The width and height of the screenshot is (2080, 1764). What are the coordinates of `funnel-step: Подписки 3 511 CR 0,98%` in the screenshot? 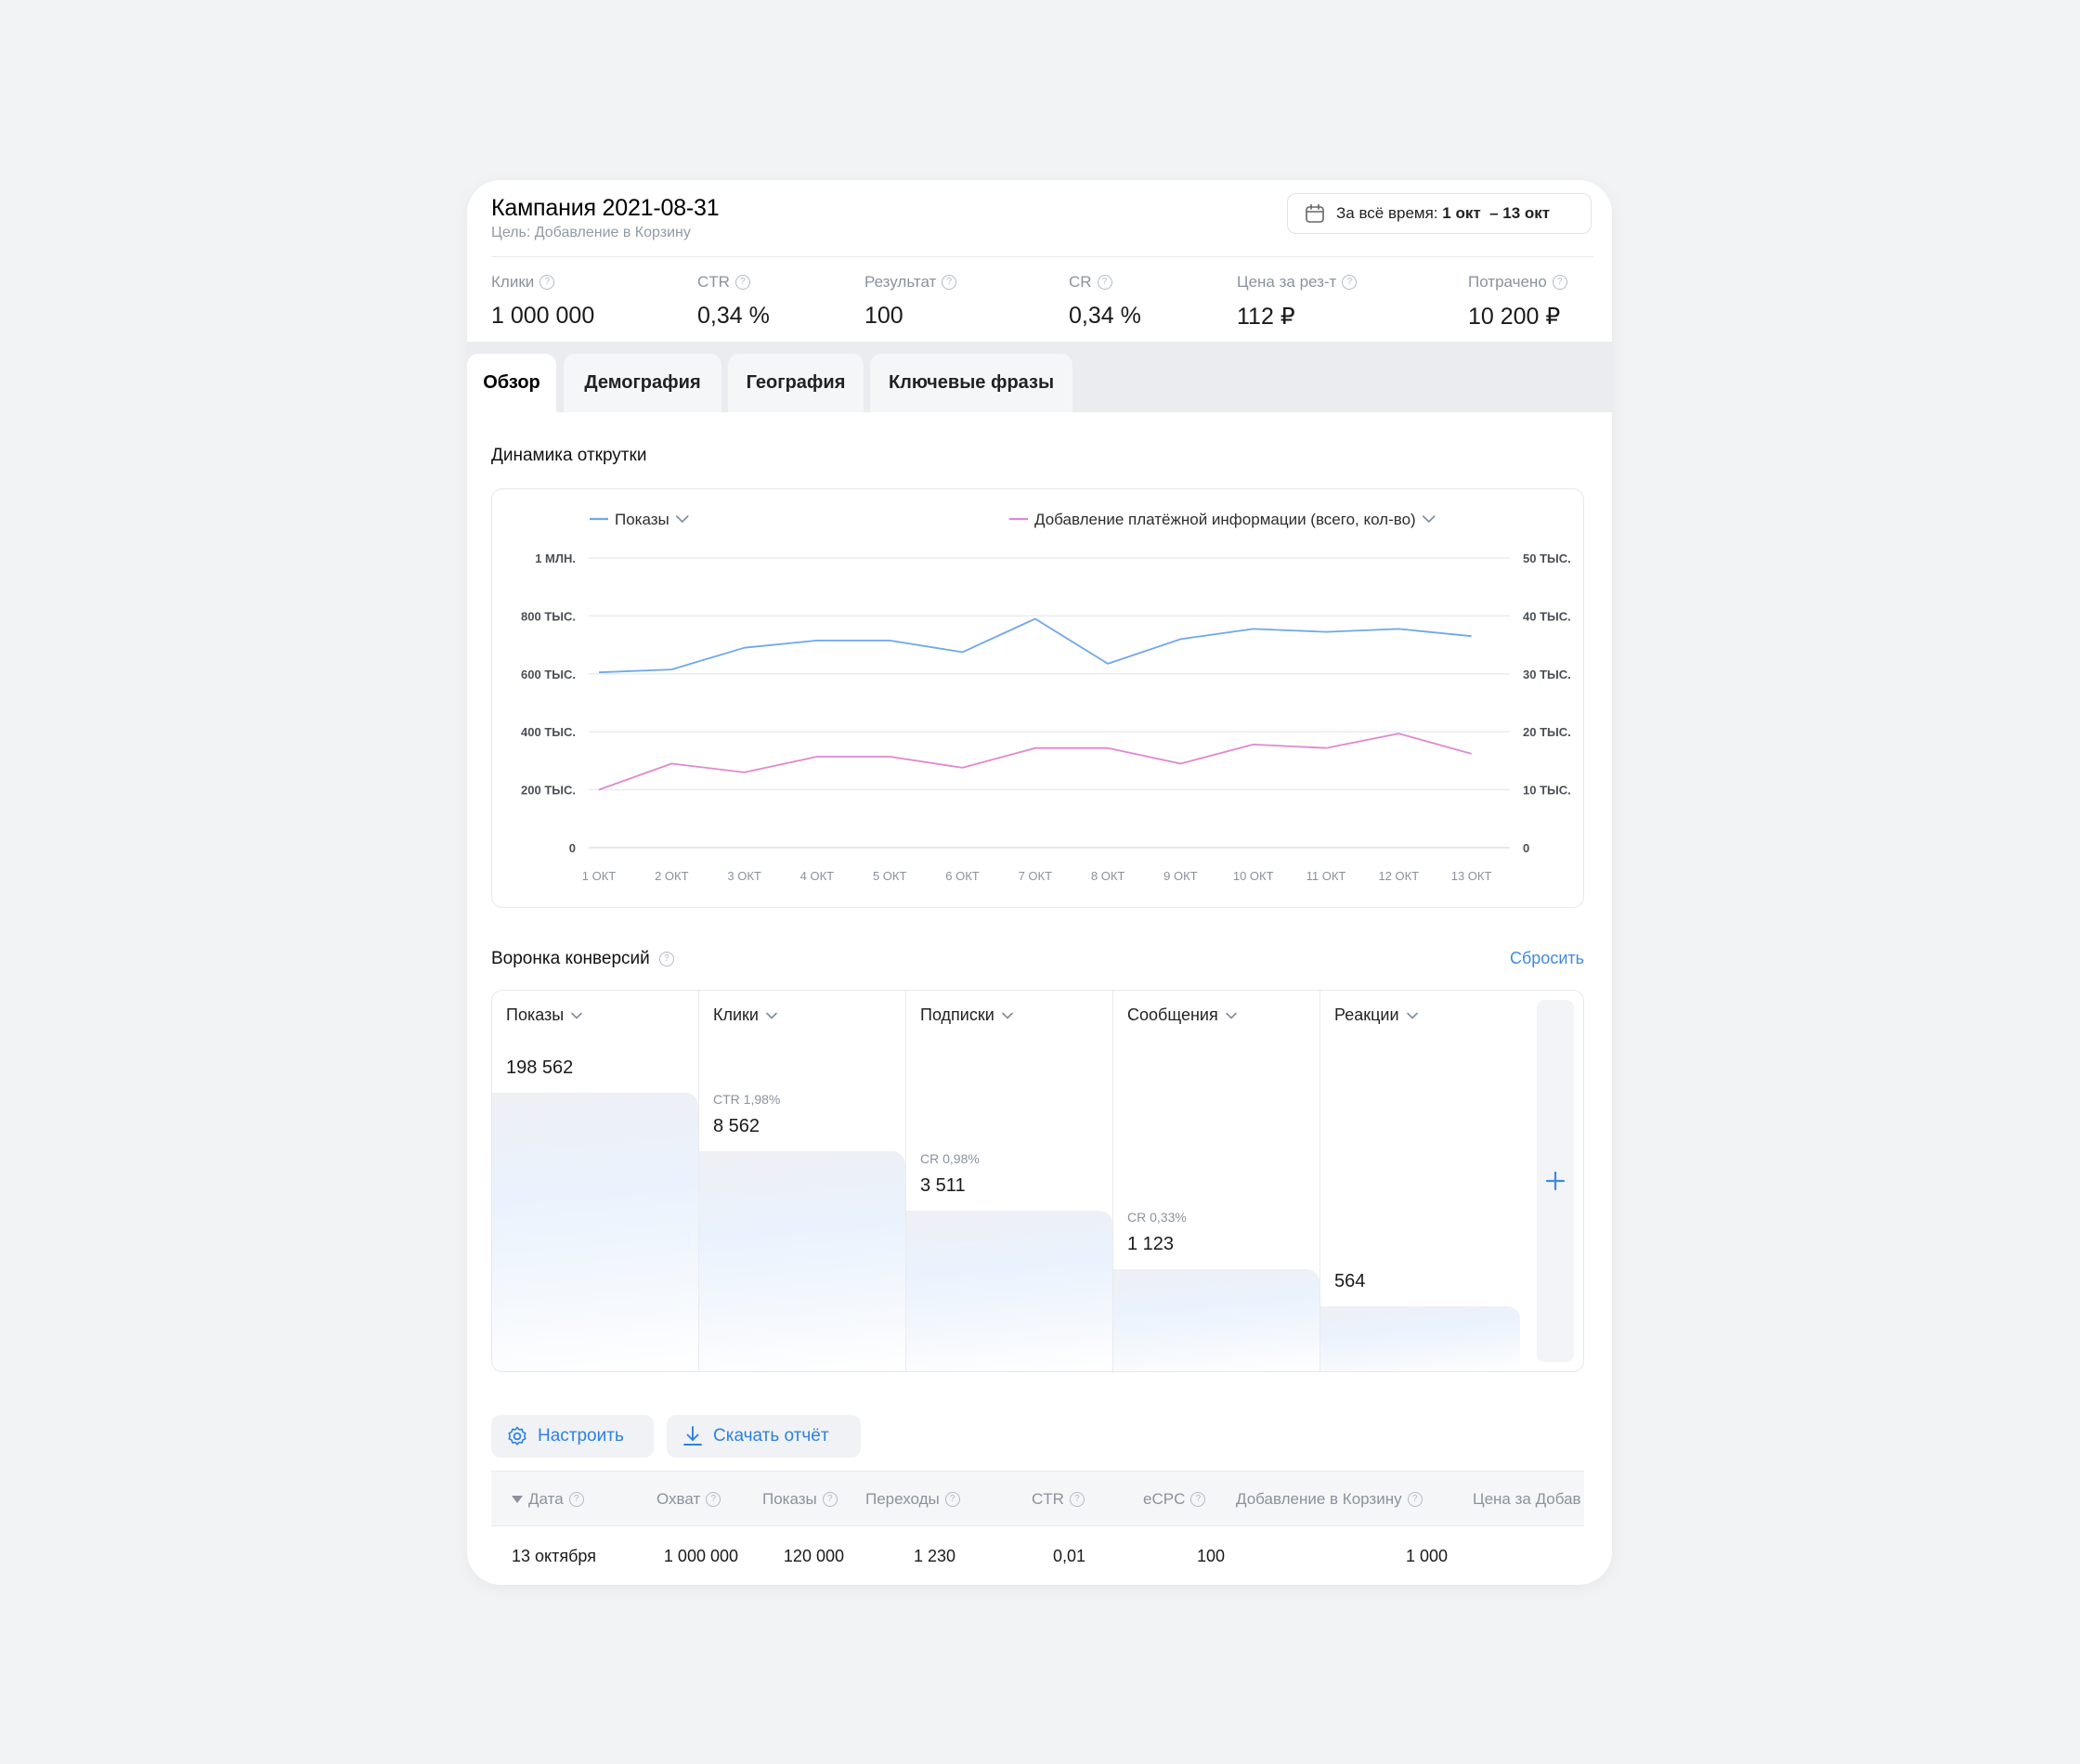 It's located at (1010, 1181).